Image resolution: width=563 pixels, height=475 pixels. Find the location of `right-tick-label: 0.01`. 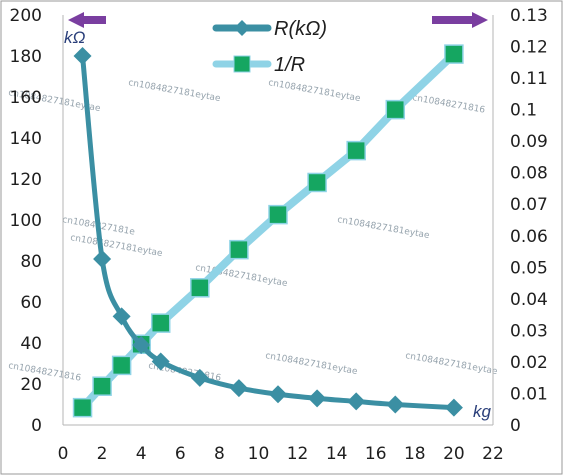

right-tick-label: 0.01 is located at coordinates (529, 394).